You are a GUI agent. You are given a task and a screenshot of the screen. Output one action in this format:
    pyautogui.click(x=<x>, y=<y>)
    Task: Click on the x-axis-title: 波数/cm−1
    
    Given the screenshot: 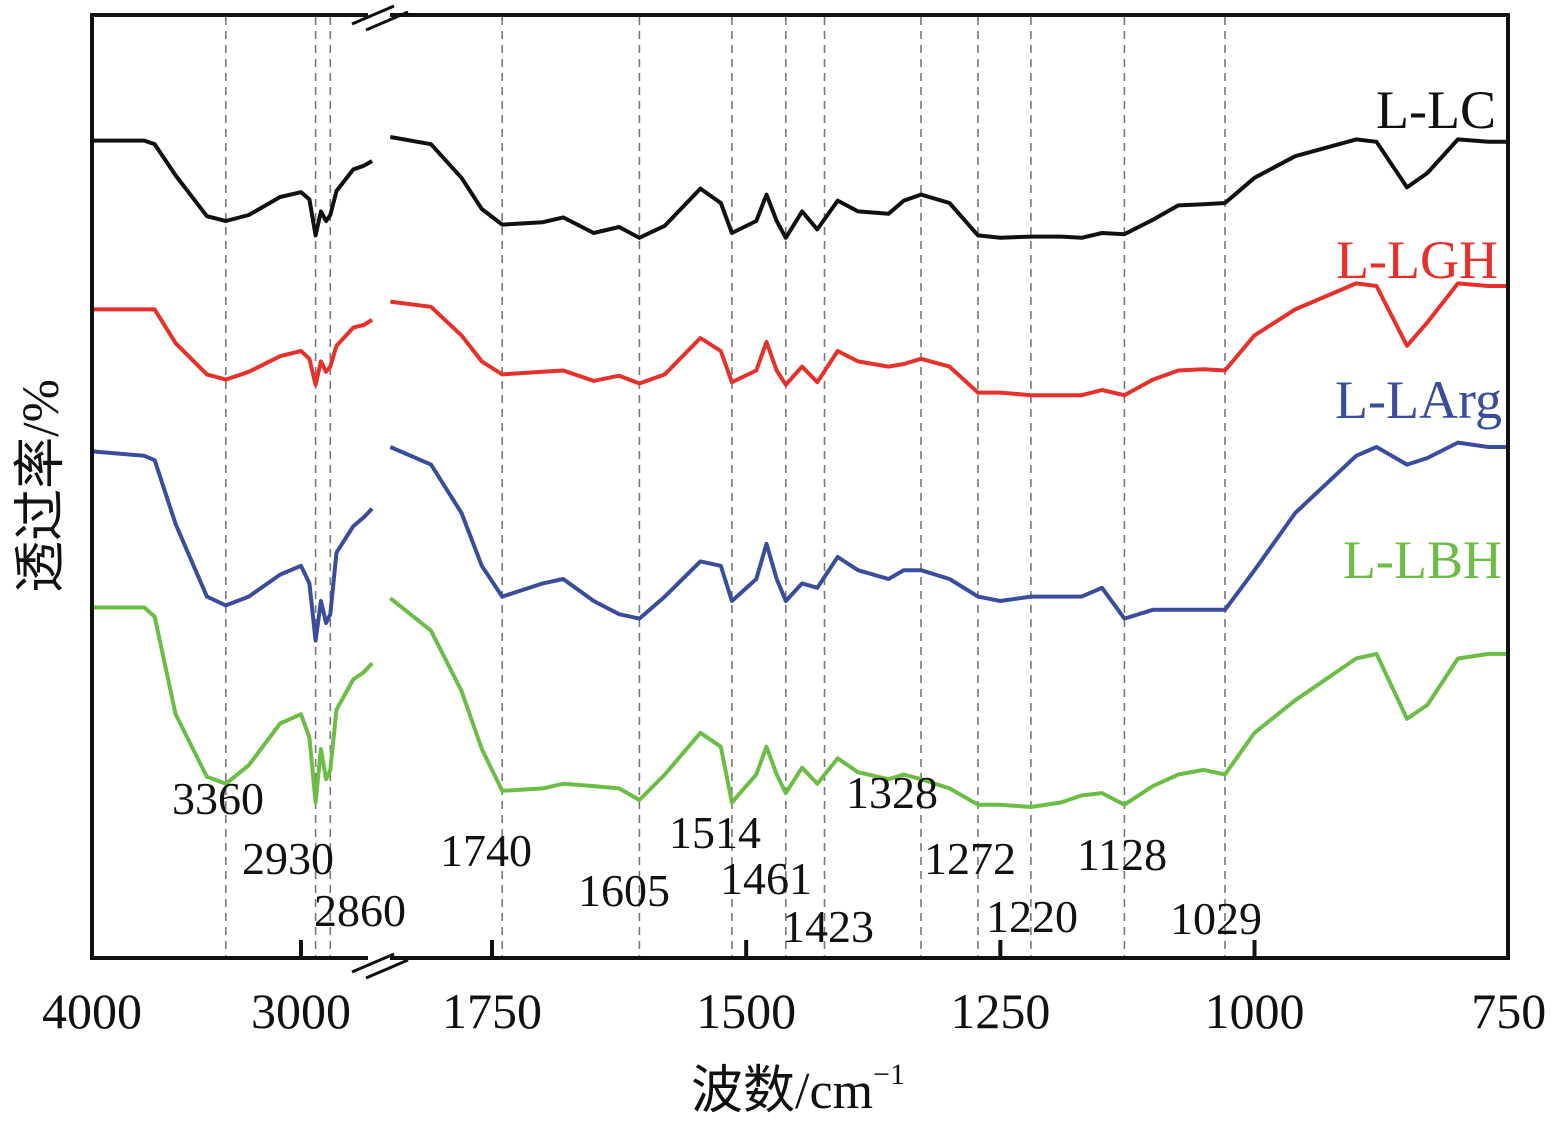 What is the action you would take?
    pyautogui.click(x=798, y=1089)
    